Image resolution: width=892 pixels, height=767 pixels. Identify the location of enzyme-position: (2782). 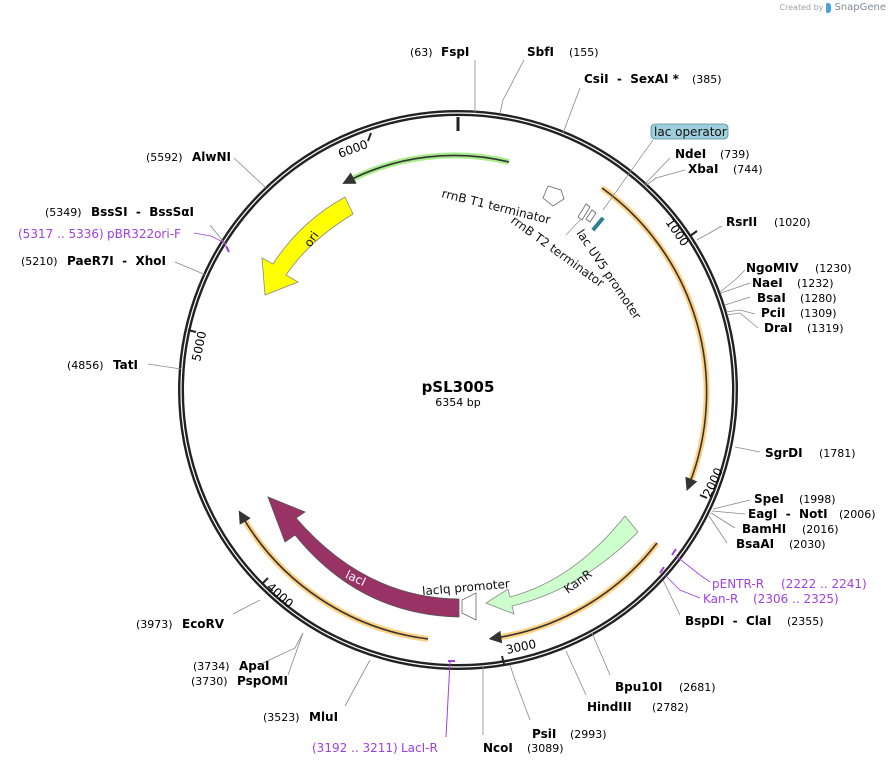
(670, 707).